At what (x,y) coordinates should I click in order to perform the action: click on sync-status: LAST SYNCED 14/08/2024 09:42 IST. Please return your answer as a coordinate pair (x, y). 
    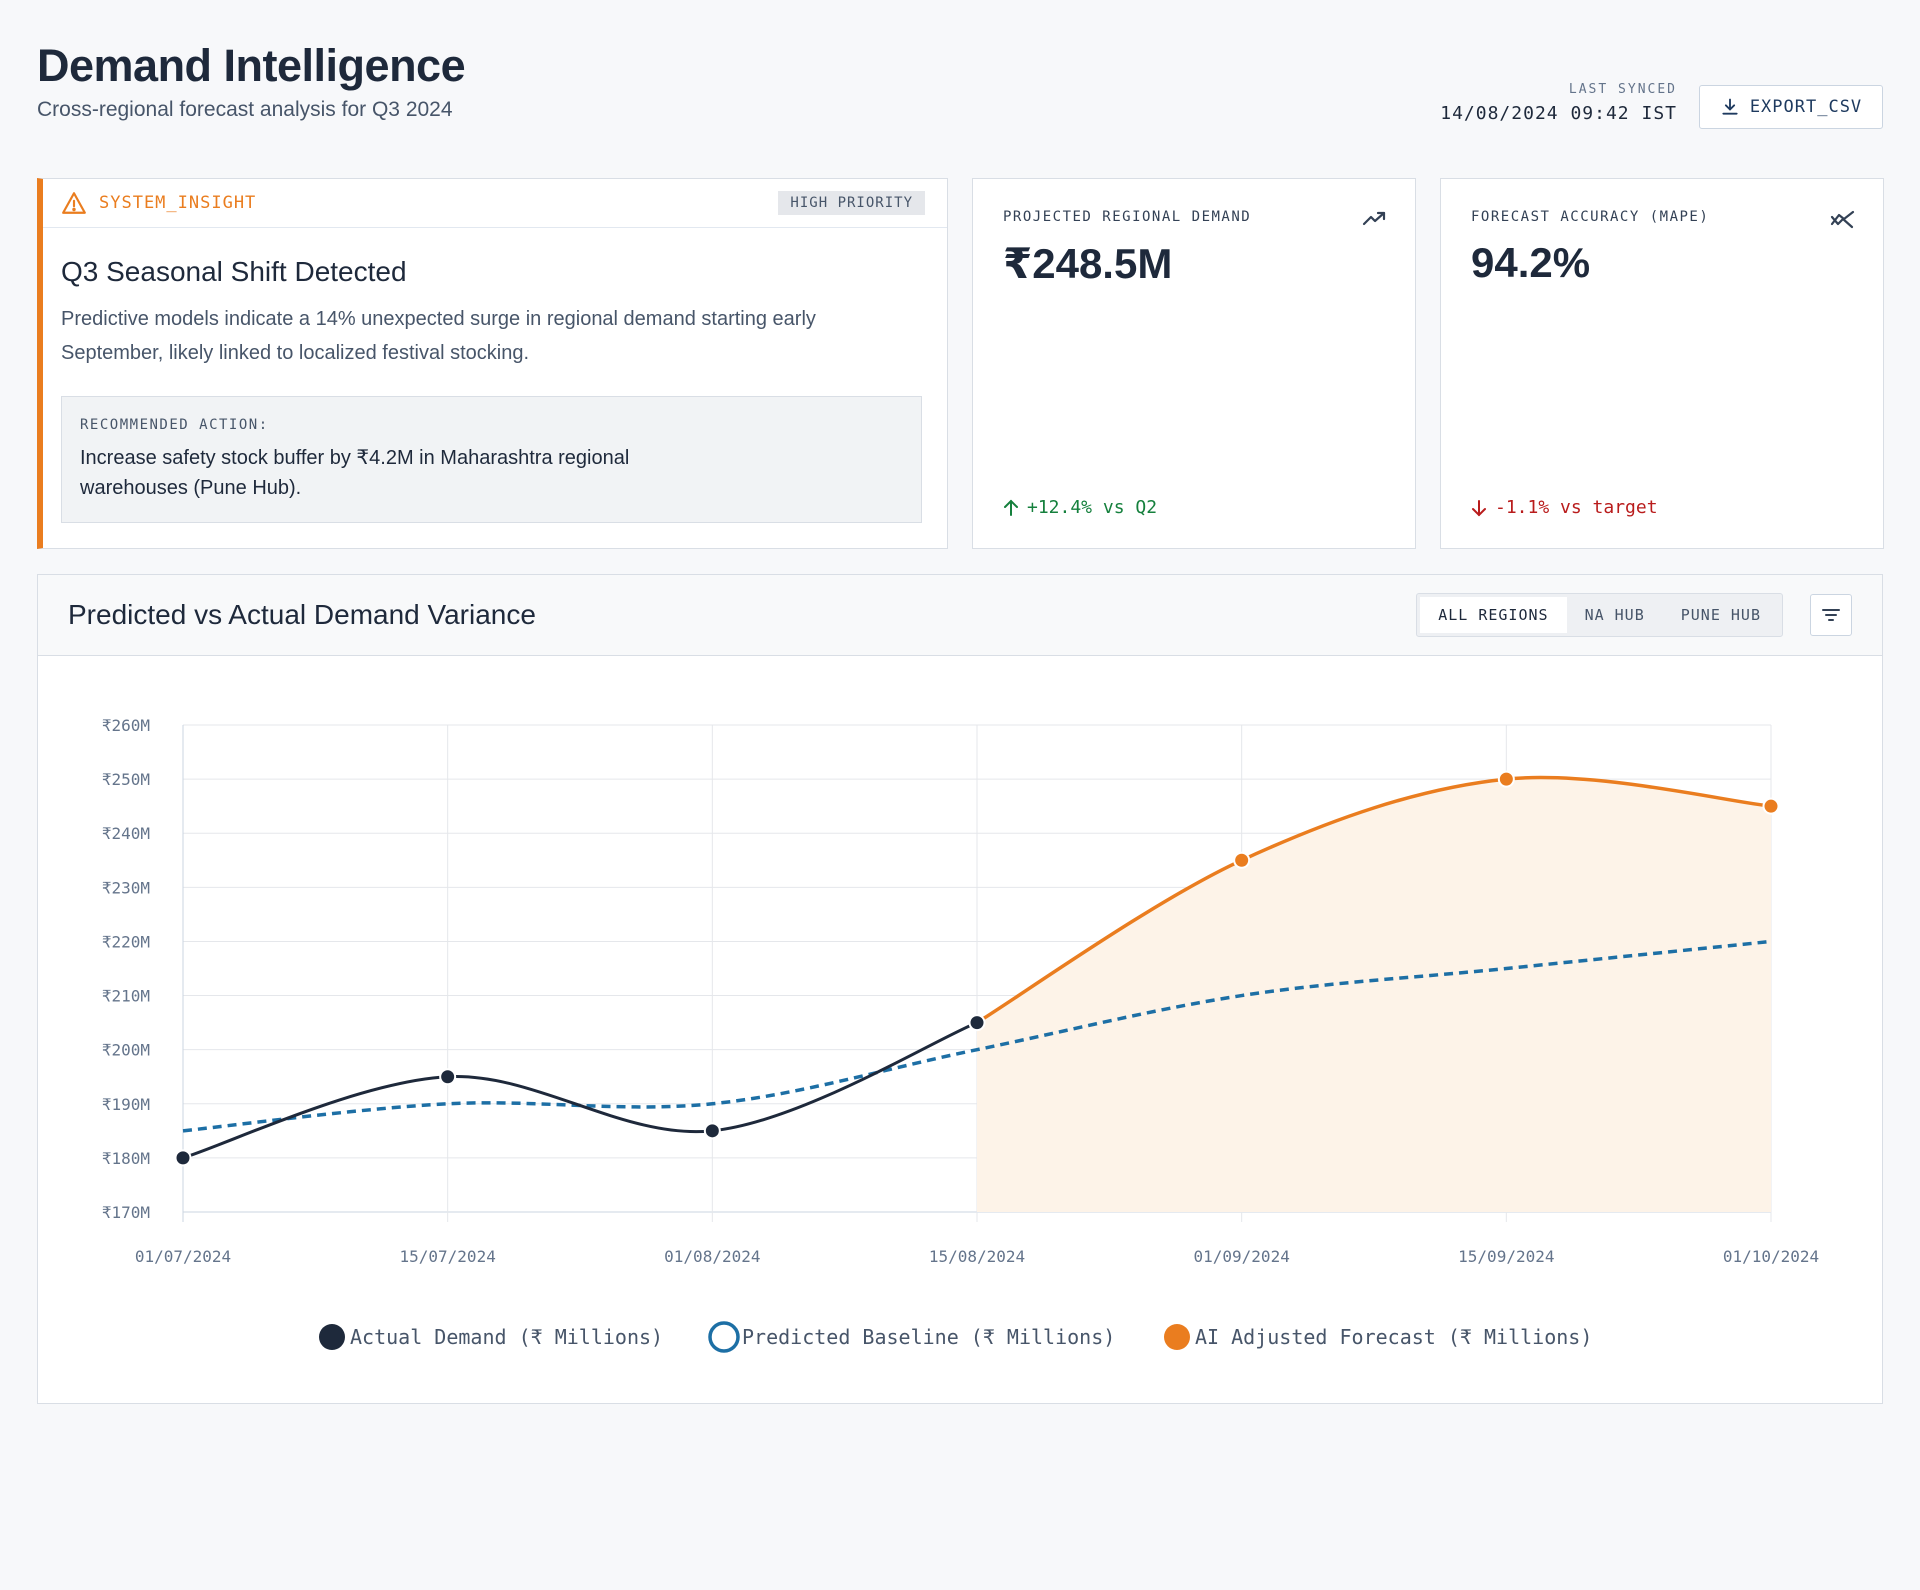
    Looking at the image, I should click on (1558, 103).